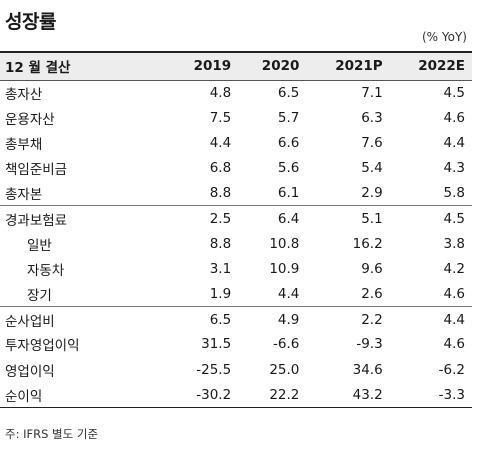 This screenshot has width=481, height=463. I want to click on cell-value: 25.0, so click(284, 369).